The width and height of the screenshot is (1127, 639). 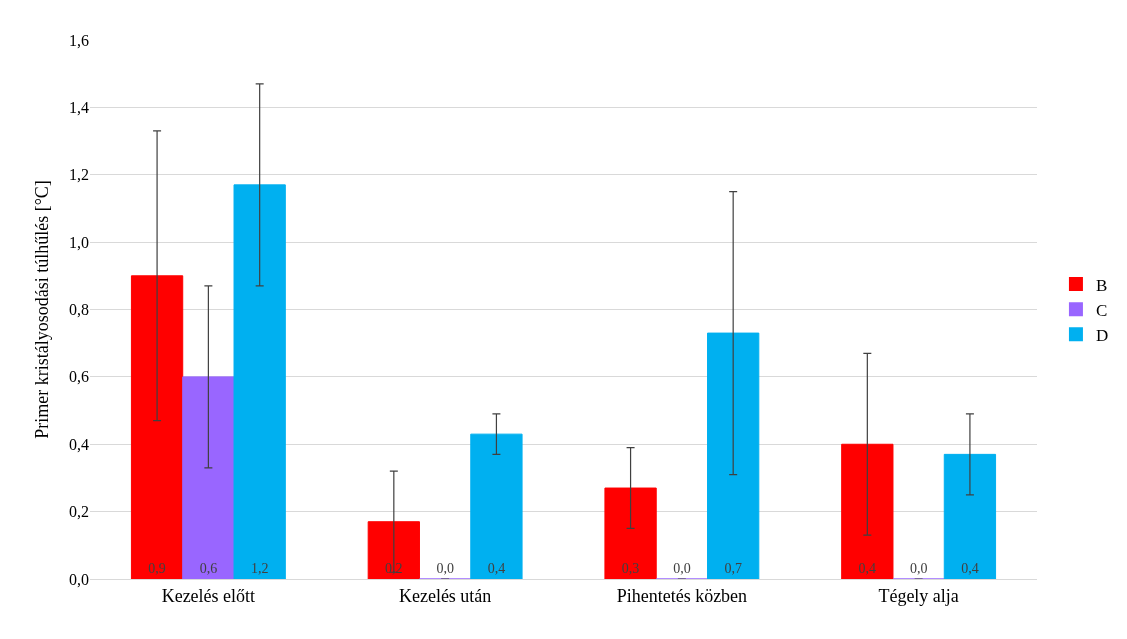 What do you see at coordinates (79, 242) in the screenshot?
I see `y-tick-label: 1,0` at bounding box center [79, 242].